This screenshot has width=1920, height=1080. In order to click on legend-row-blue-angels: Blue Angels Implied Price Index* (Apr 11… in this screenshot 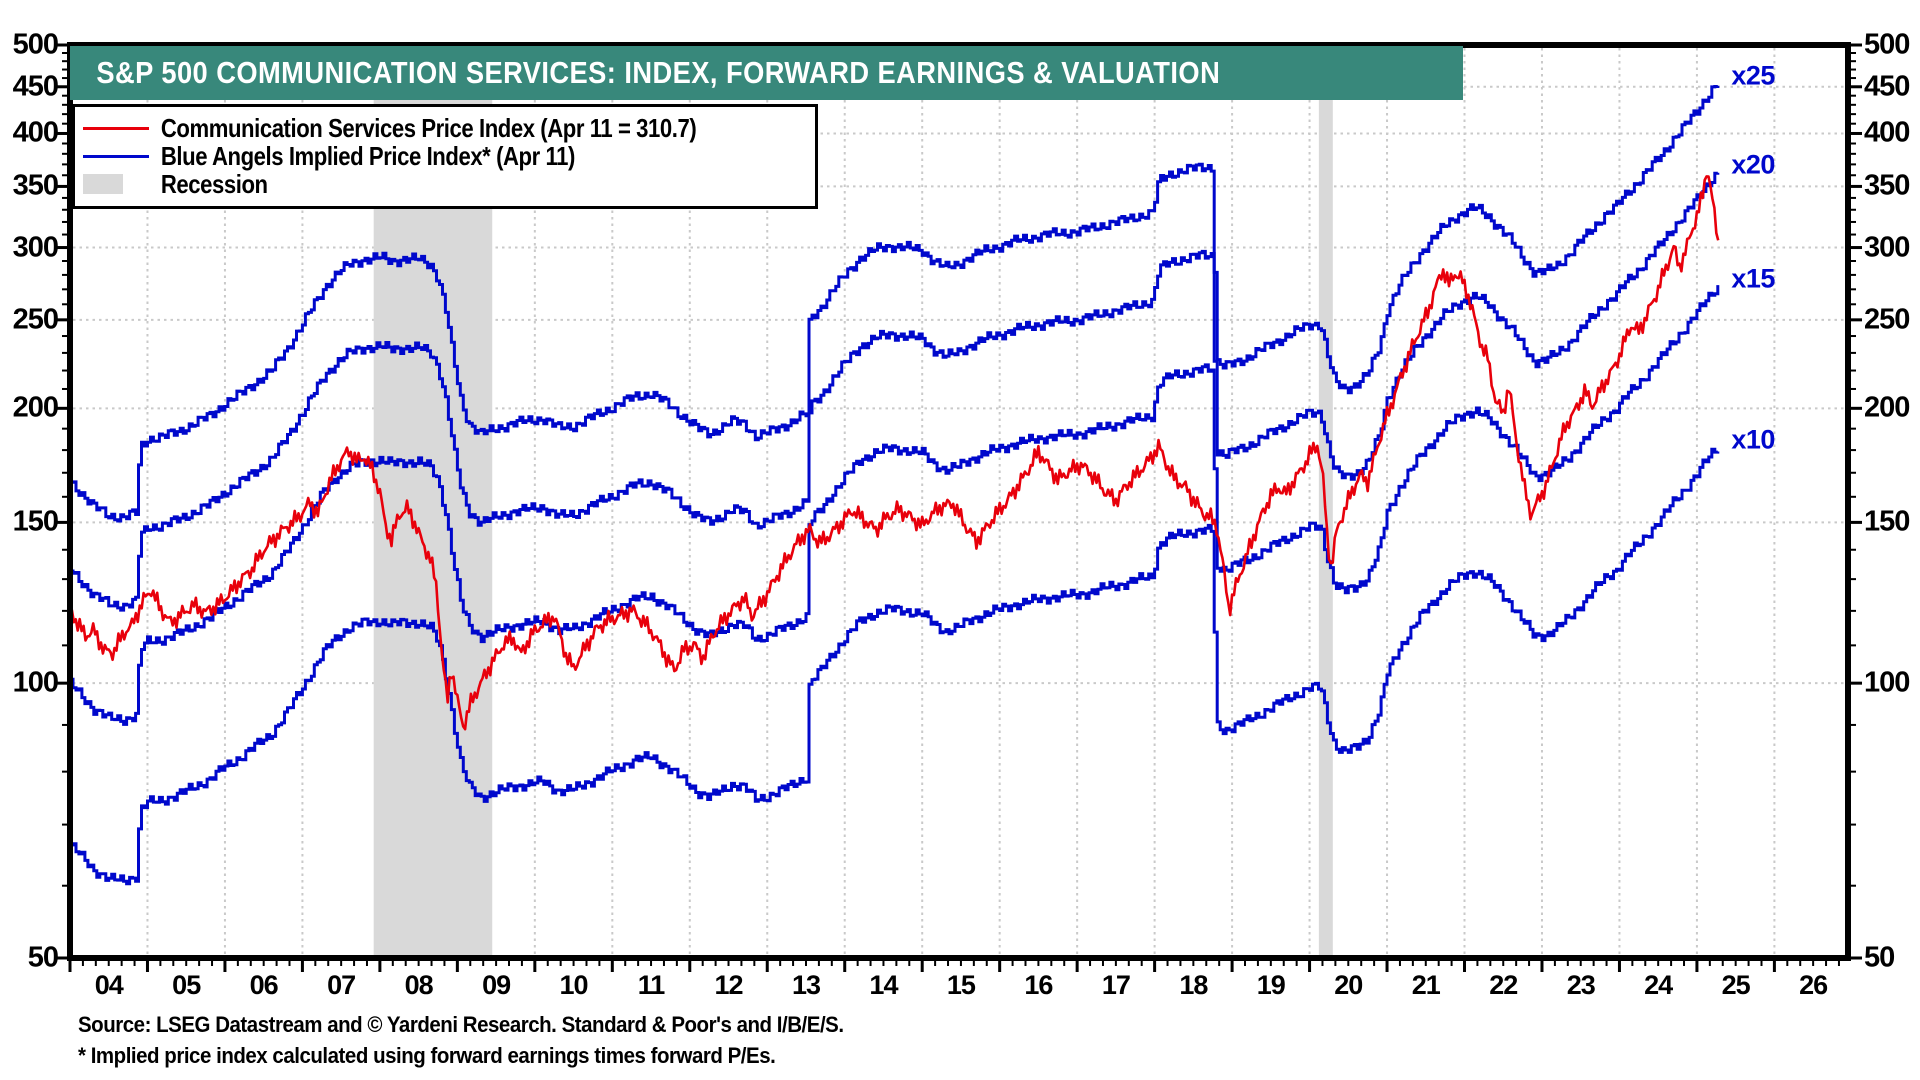, I will do `click(438, 155)`.